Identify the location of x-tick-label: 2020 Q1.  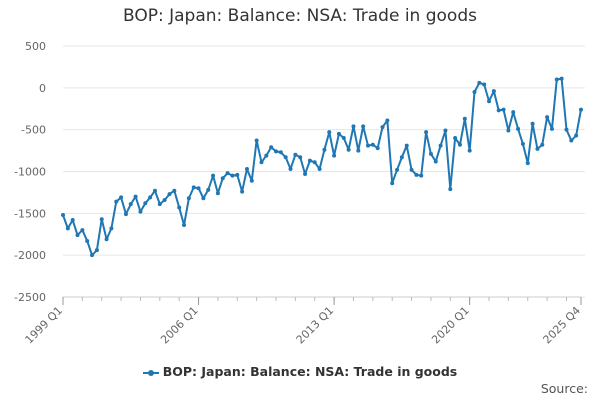
(450, 325).